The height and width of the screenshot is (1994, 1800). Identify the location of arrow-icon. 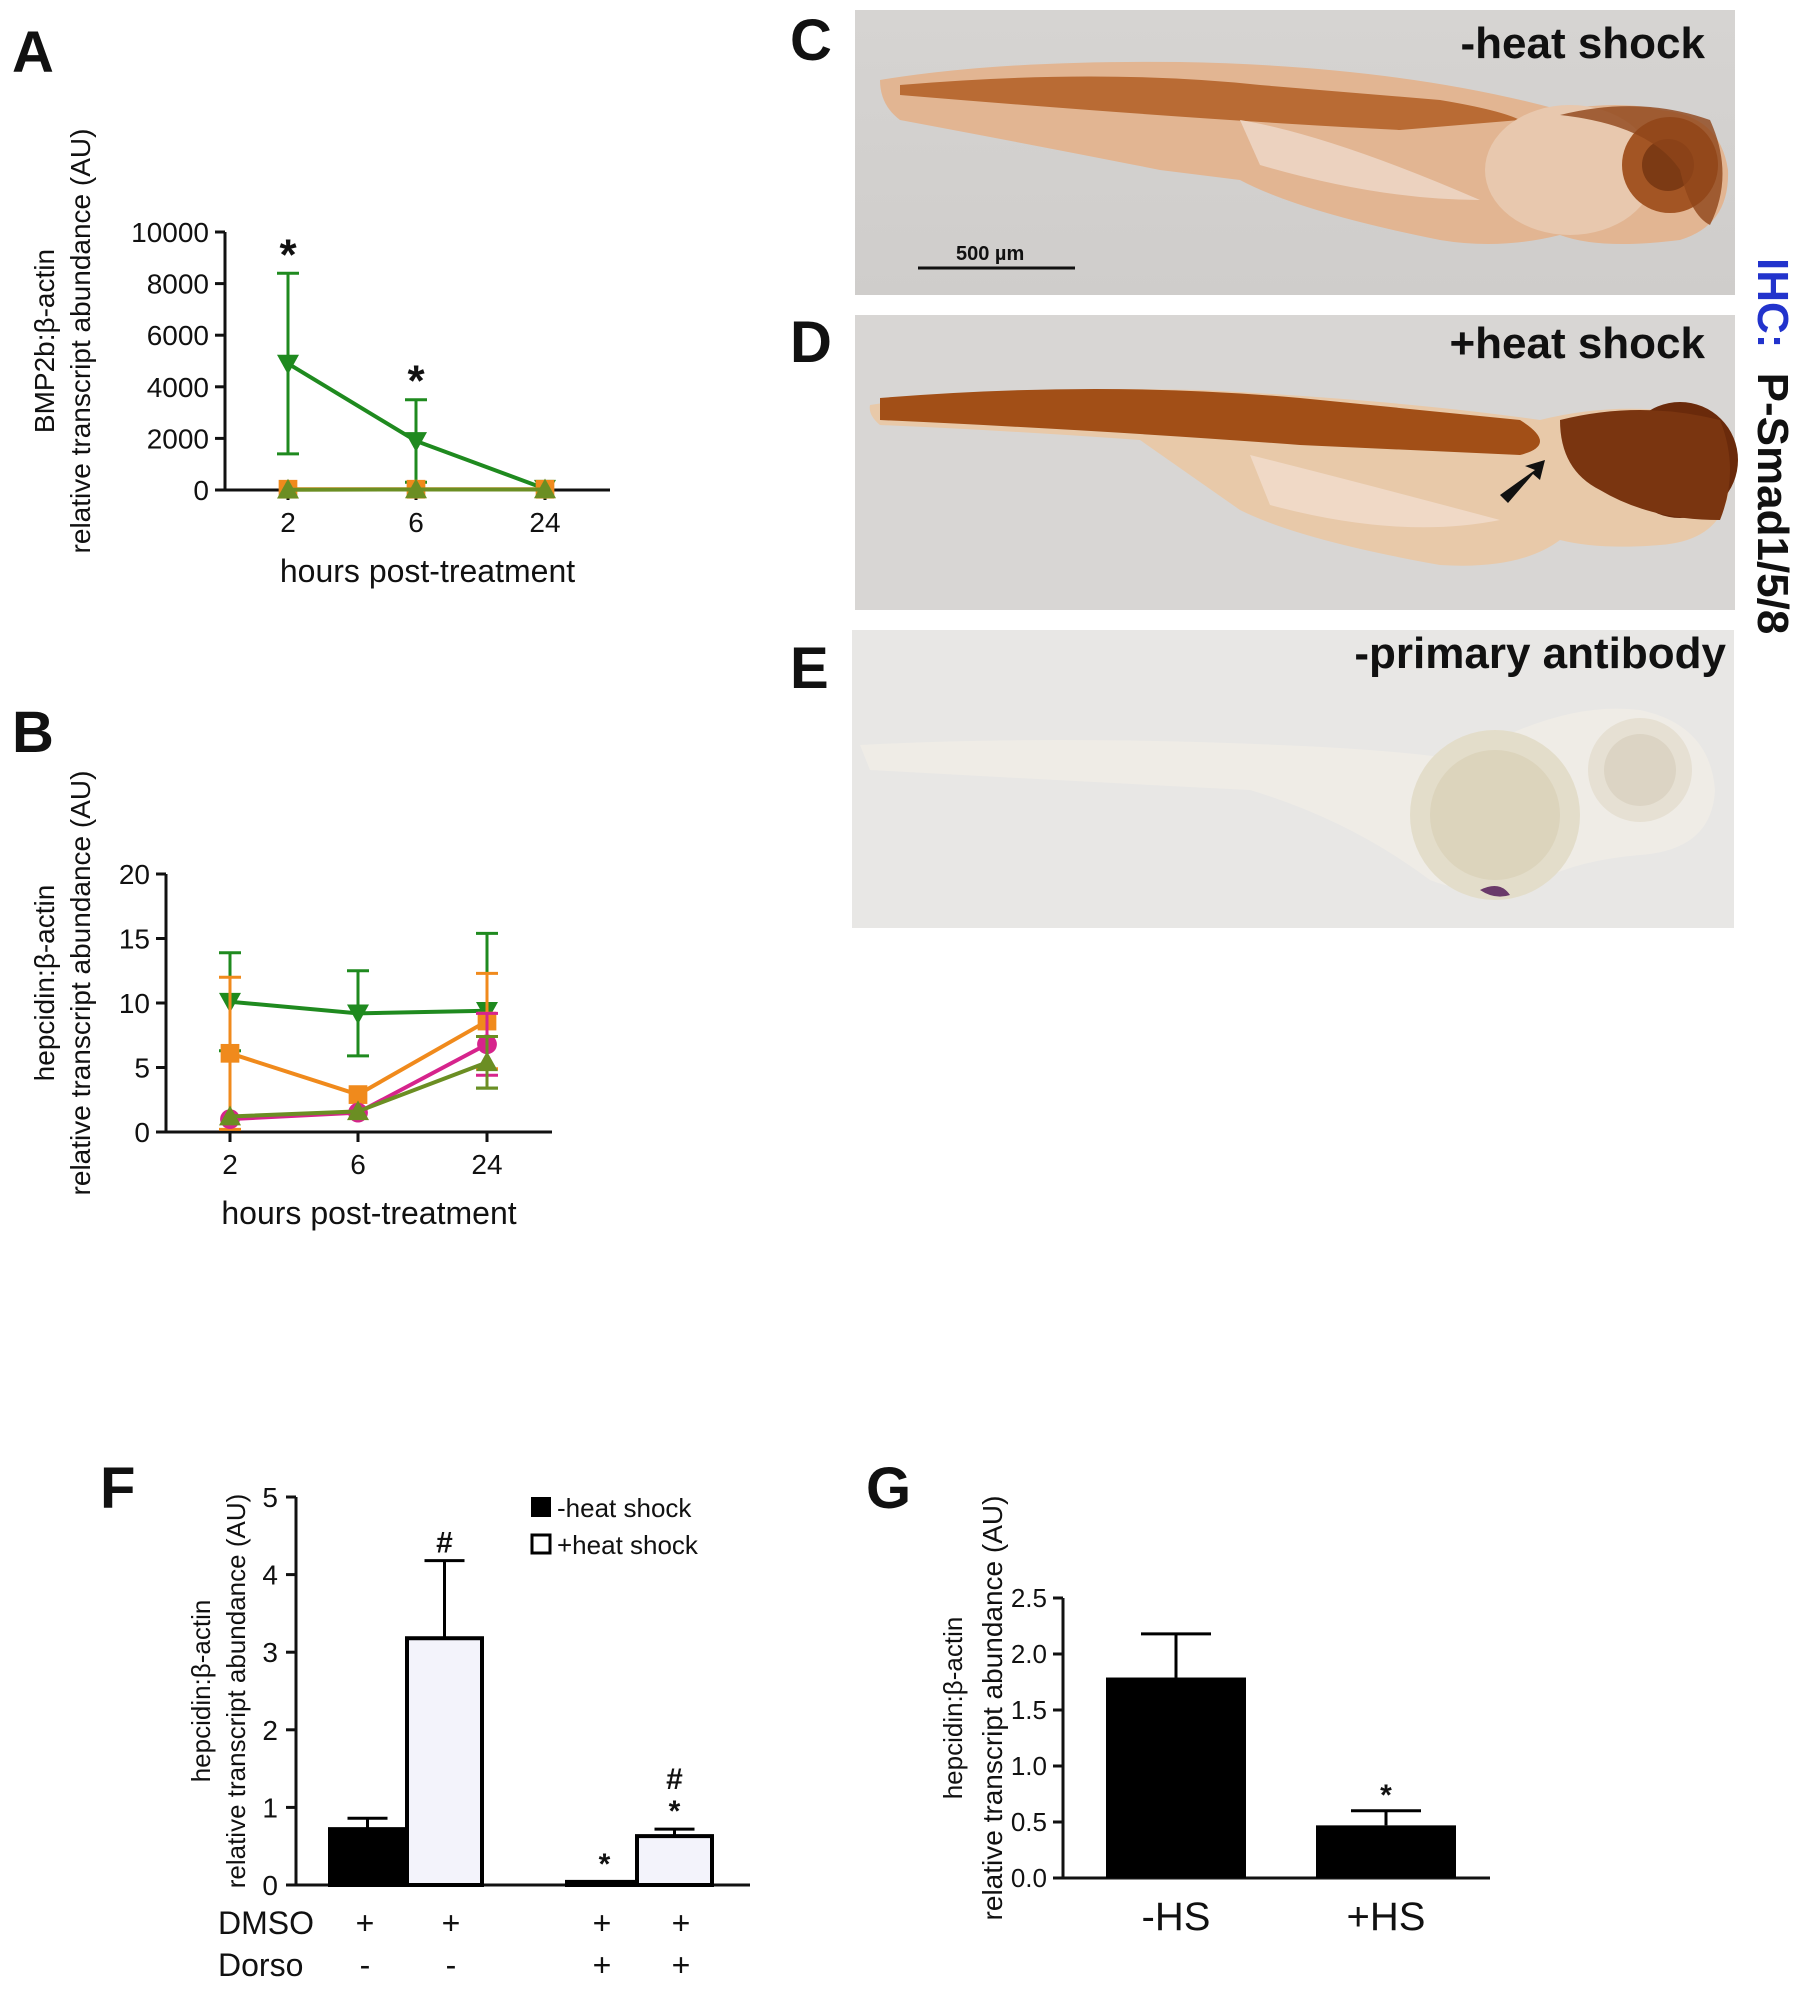
(1522, 481).